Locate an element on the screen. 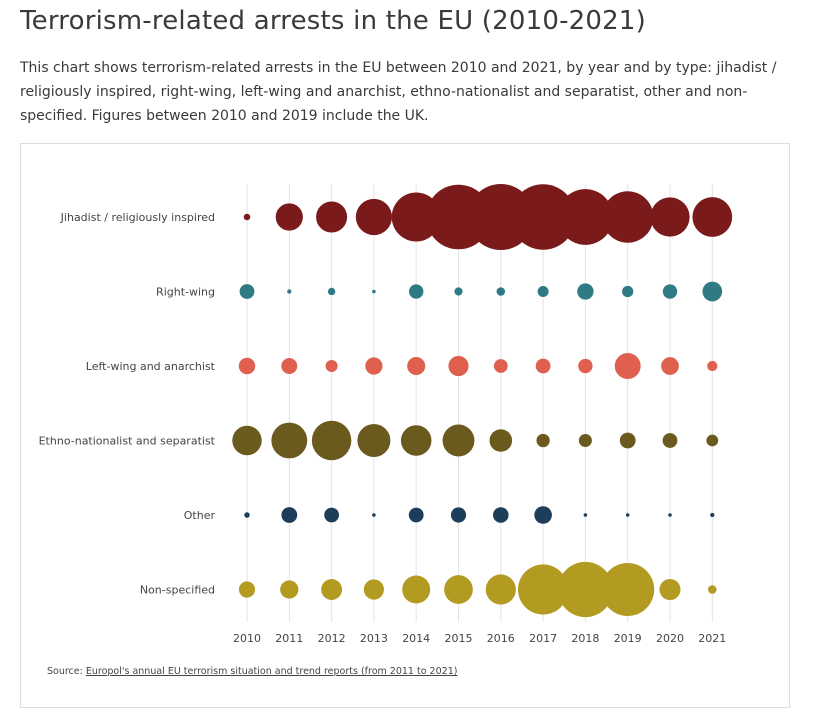 The image size is (814, 720). bubble-3-2019 is located at coordinates (627, 440).